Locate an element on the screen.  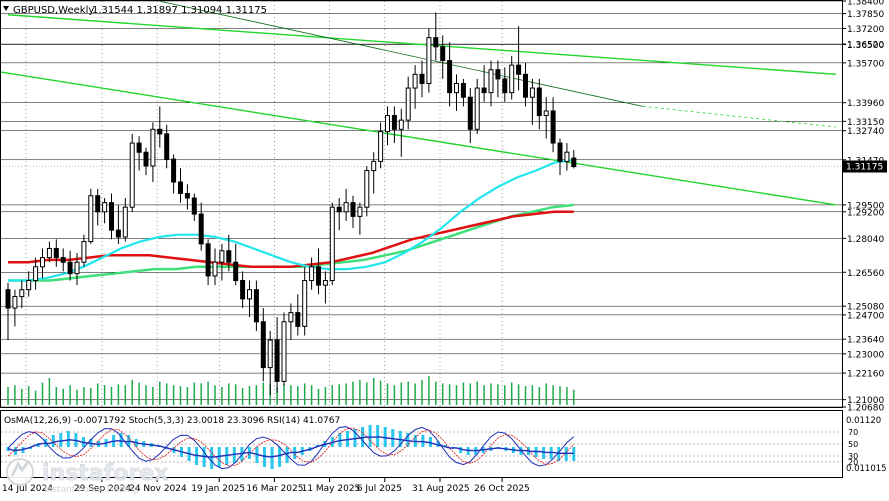
collapse-triangle-icon is located at coordinates (6, 8).